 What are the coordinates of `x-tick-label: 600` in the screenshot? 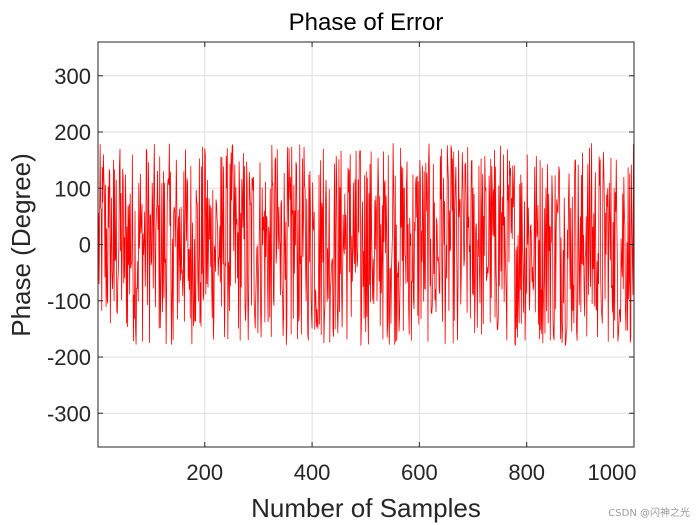 It's located at (419, 472).